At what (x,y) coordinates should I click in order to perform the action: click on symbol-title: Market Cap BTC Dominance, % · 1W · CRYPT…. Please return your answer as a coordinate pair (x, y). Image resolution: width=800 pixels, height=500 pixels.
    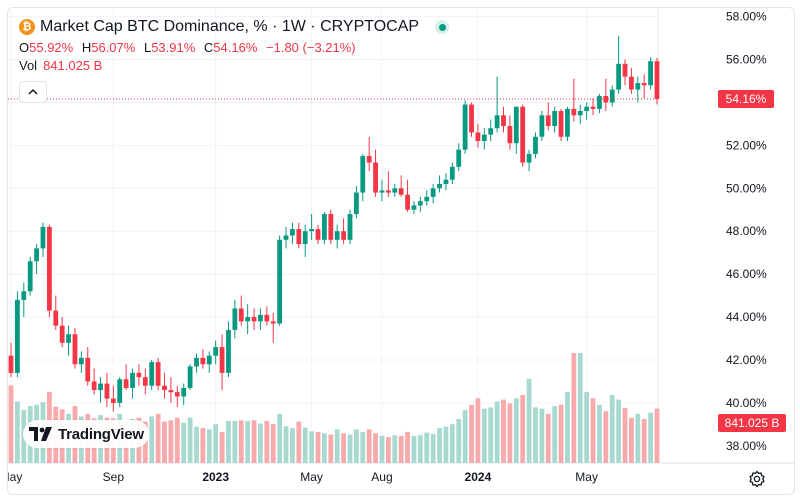
    Looking at the image, I should click on (230, 26).